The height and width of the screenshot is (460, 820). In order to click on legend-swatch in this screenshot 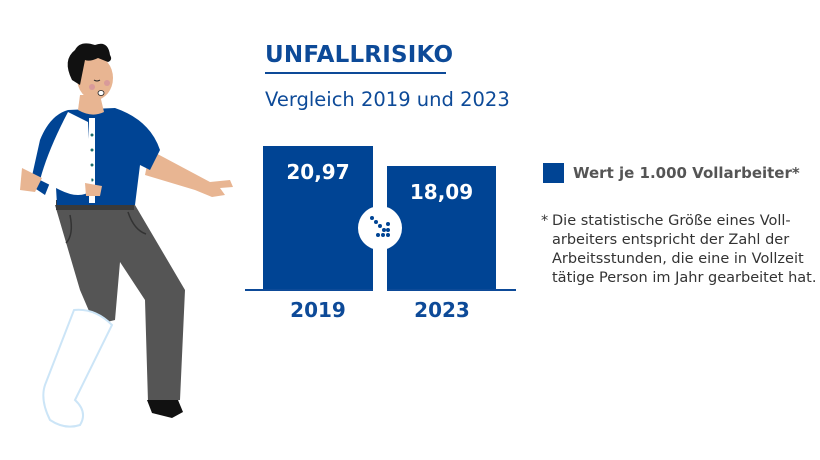, I will do `click(553, 173)`.